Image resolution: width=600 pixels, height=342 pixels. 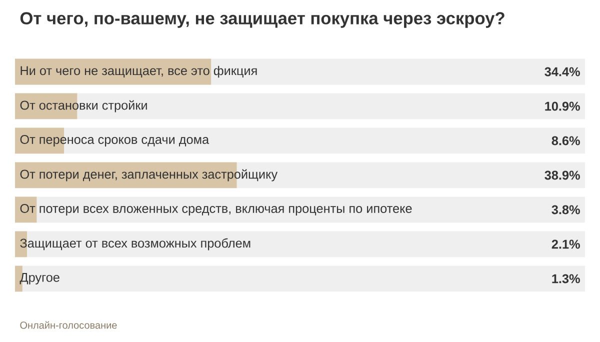 I want to click on bar, so click(x=26, y=209).